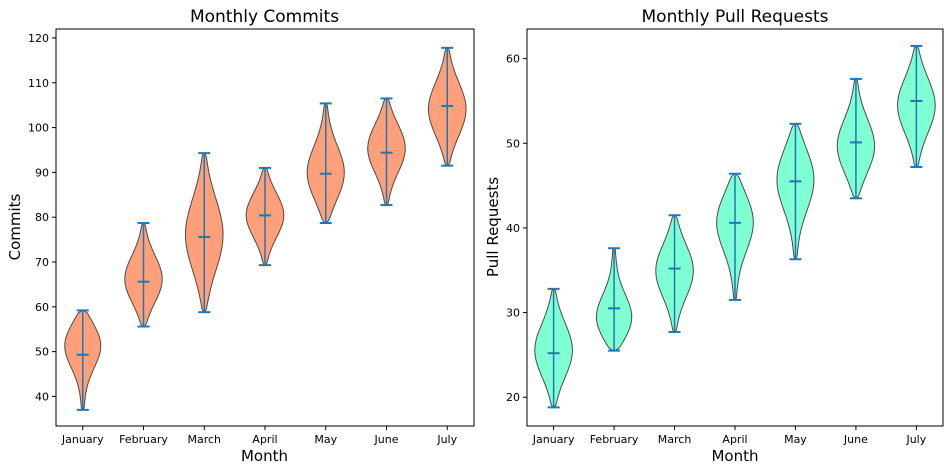 The width and height of the screenshot is (951, 471). What do you see at coordinates (38, 38) in the screenshot?
I see `y-tick-label: 120` at bounding box center [38, 38].